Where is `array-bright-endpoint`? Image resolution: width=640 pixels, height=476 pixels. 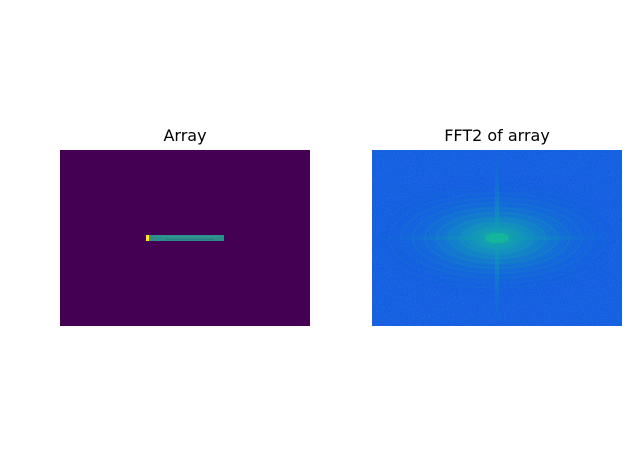
array-bright-endpoint is located at coordinates (147, 238).